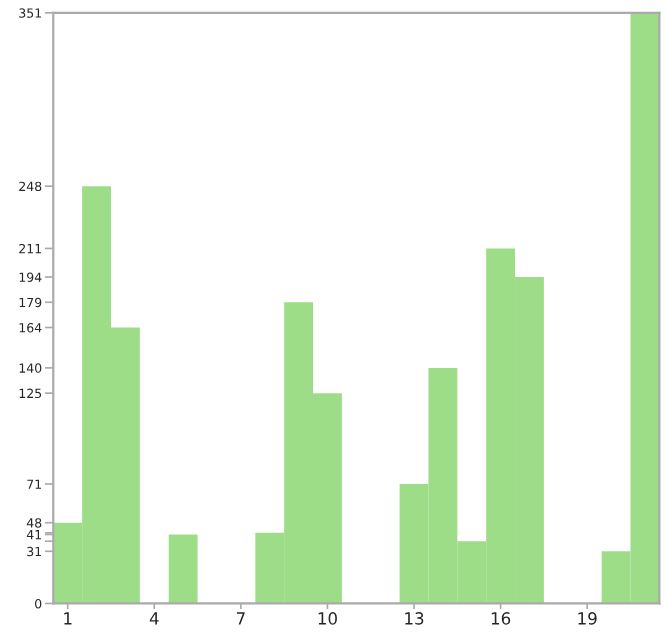 This screenshot has width=666, height=642. I want to click on x-tick-label: 1, so click(68, 618).